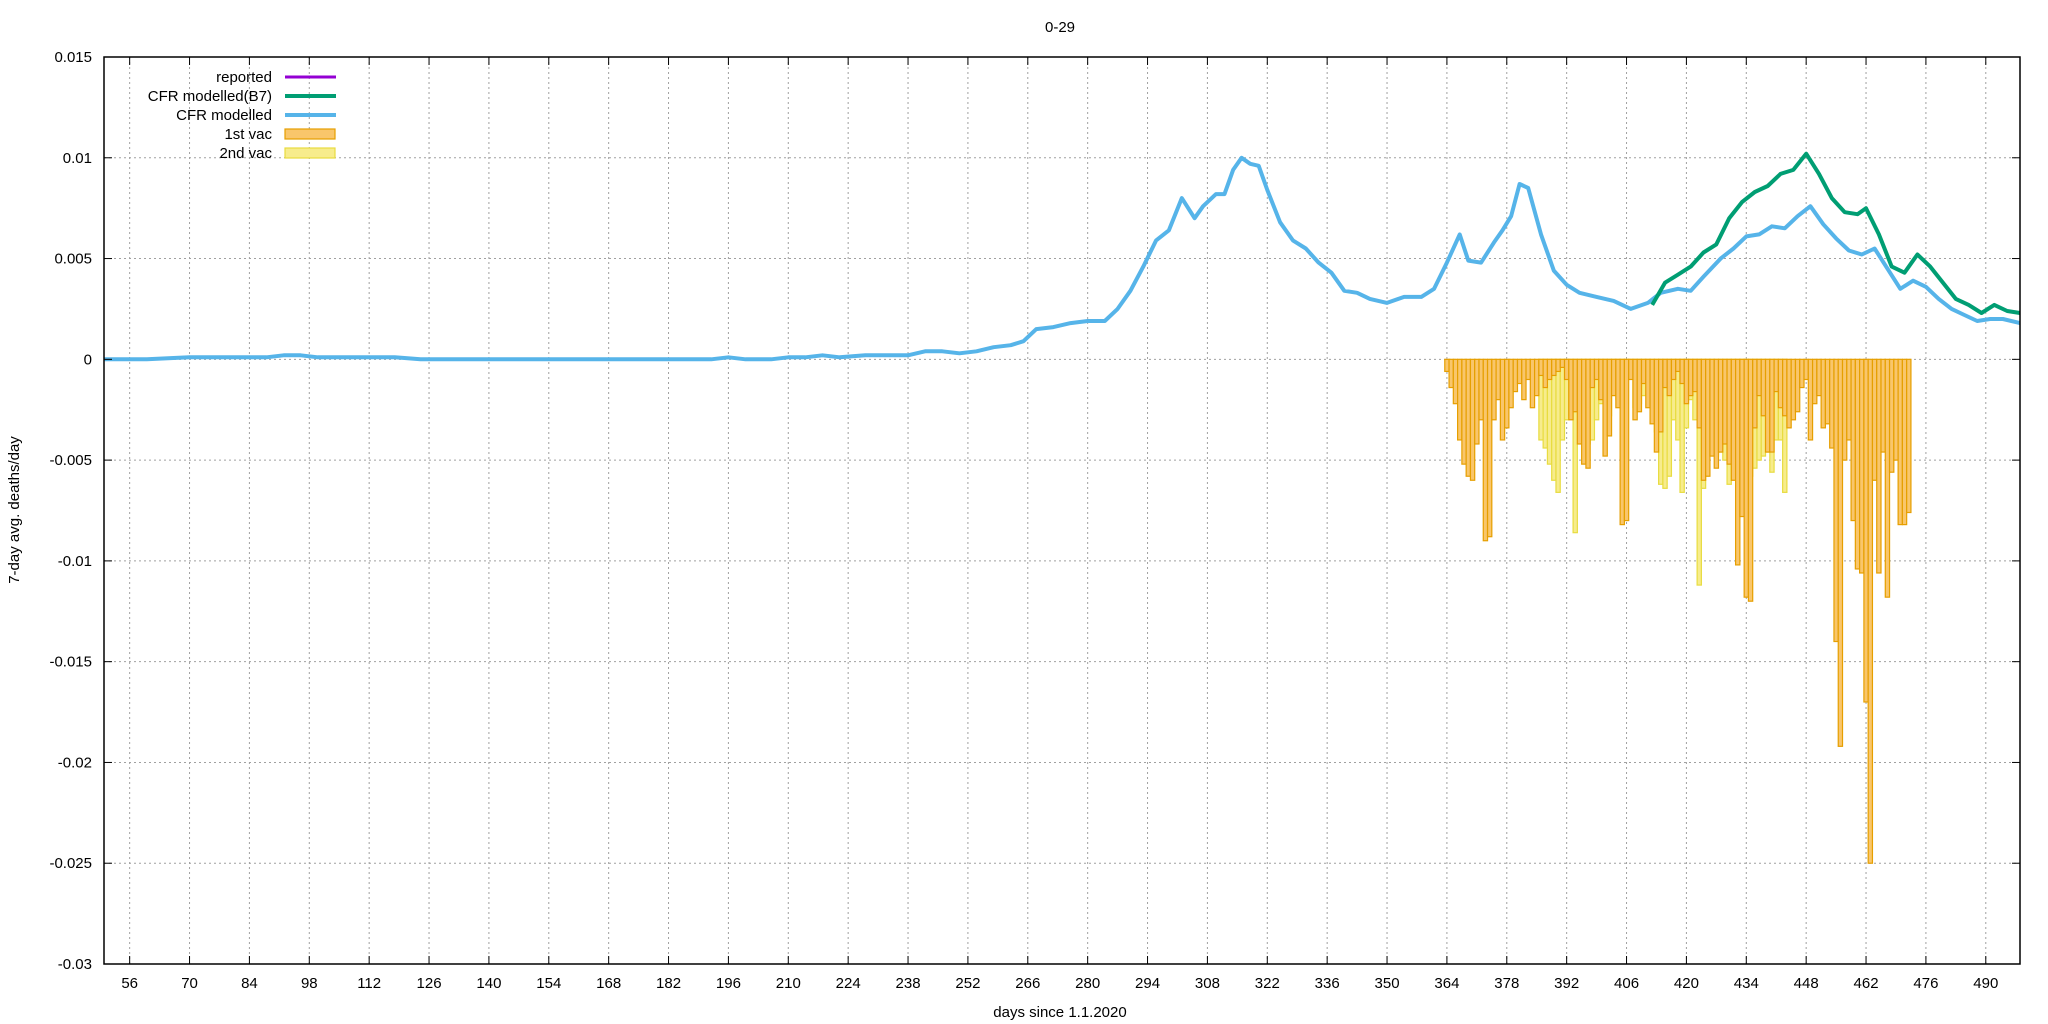 Image resolution: width=2048 pixels, height=1024 pixels. Describe the element at coordinates (75, 762) in the screenshot. I see `y-tick-label: -0.02` at that location.